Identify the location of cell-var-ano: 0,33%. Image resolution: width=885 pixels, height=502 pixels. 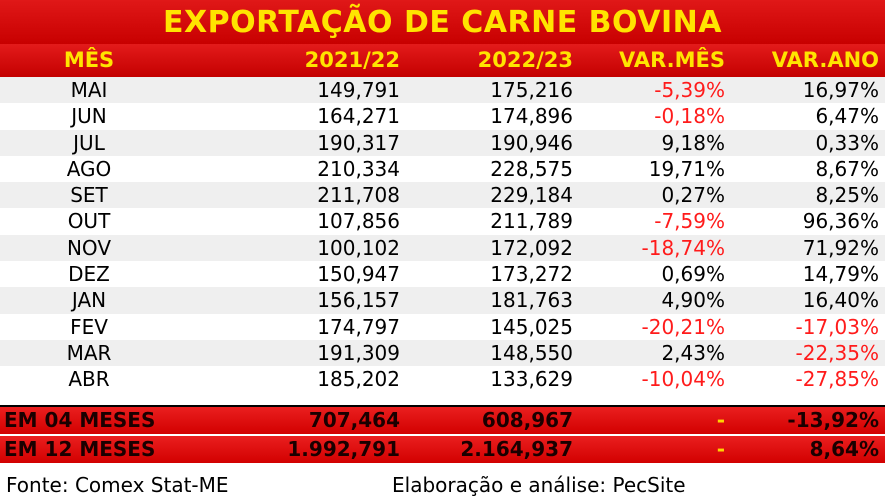
(847, 142).